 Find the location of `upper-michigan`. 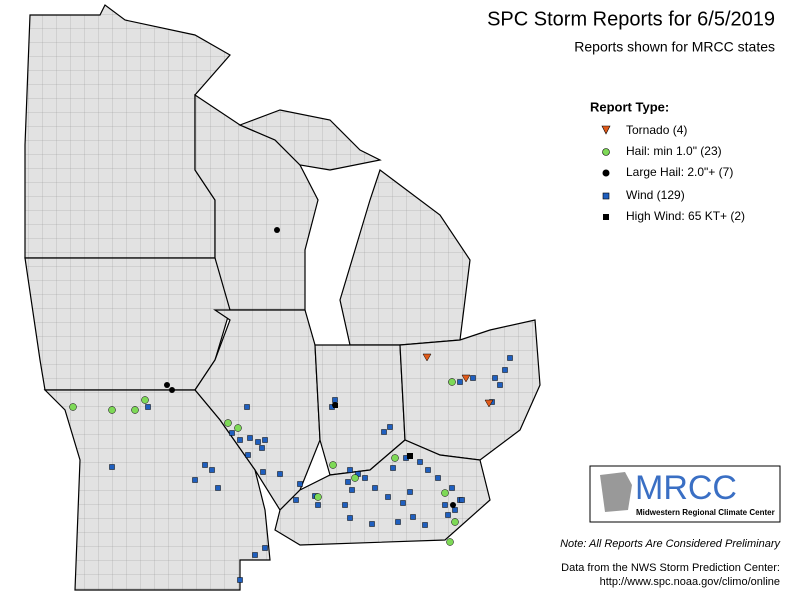

upper-michigan is located at coordinates (310, 140).